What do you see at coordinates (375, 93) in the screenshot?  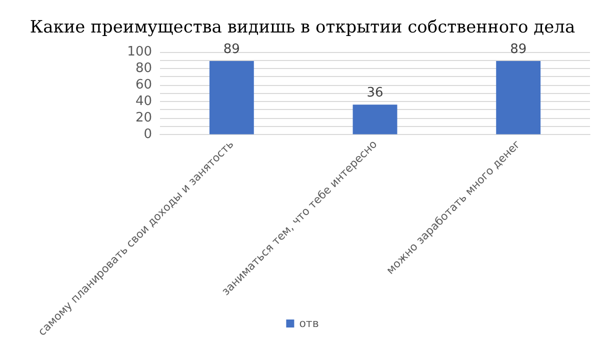 I see `data-label: 36` at bounding box center [375, 93].